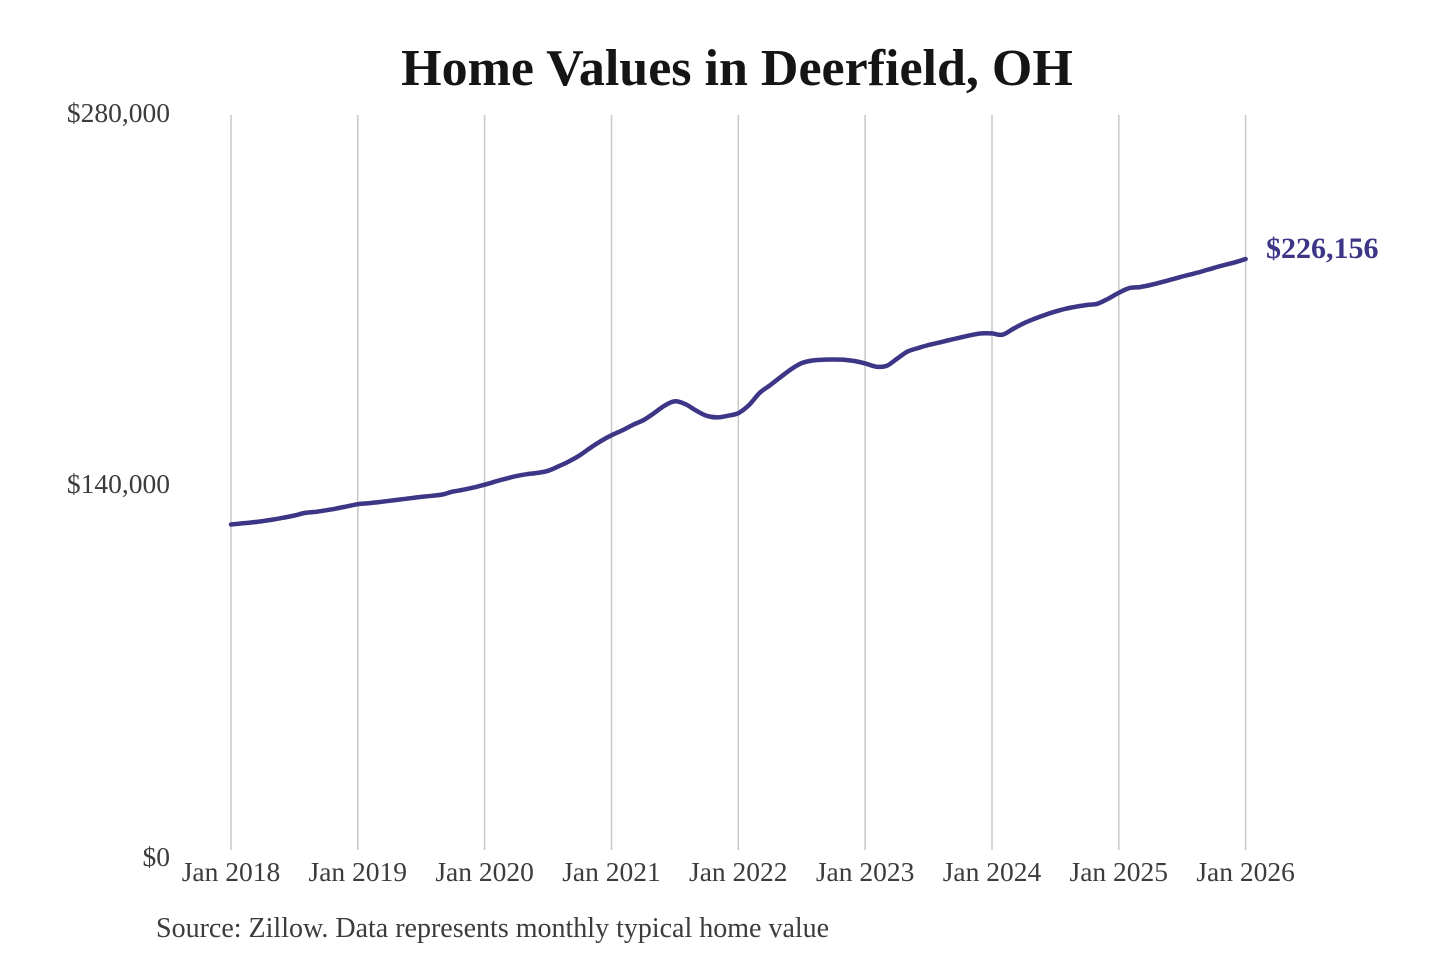 Image resolution: width=1440 pixels, height=960 pixels. What do you see at coordinates (231, 871) in the screenshot?
I see `svg-text: Jan 2018` at bounding box center [231, 871].